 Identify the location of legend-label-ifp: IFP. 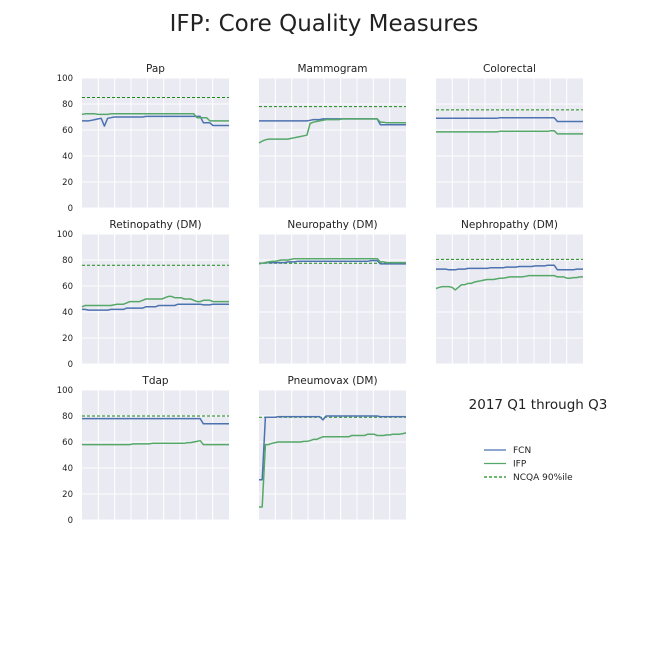
(520, 465).